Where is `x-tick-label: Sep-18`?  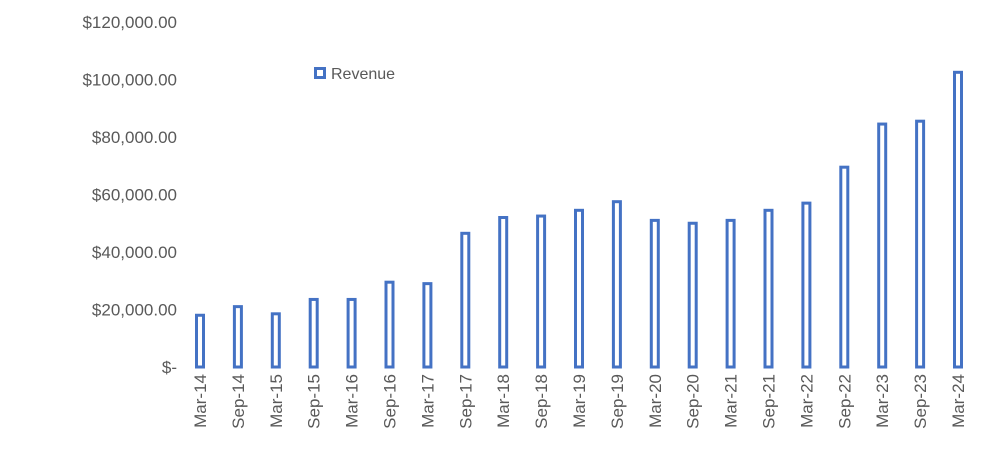
x-tick-label: Sep-18 is located at coordinates (541, 401).